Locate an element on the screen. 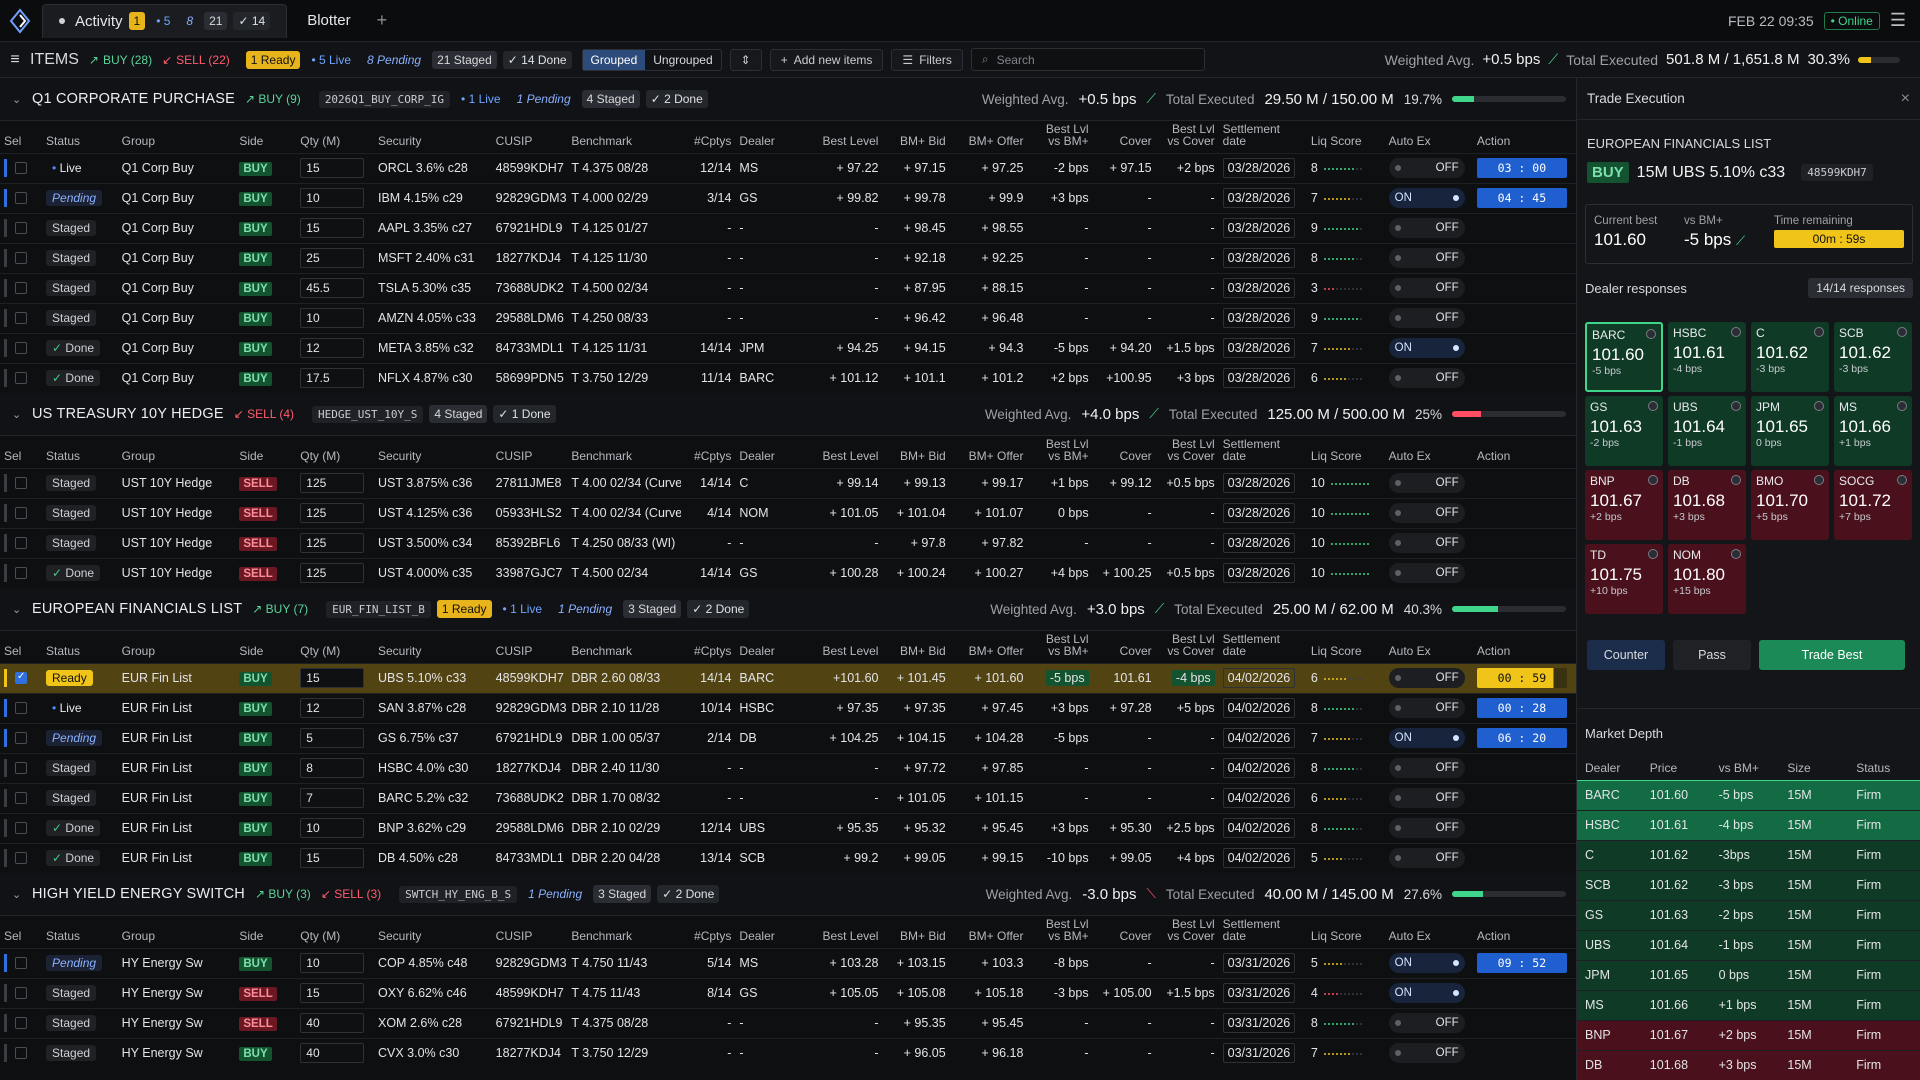  countdown-timer: 04 : 45 is located at coordinates (1521, 198).